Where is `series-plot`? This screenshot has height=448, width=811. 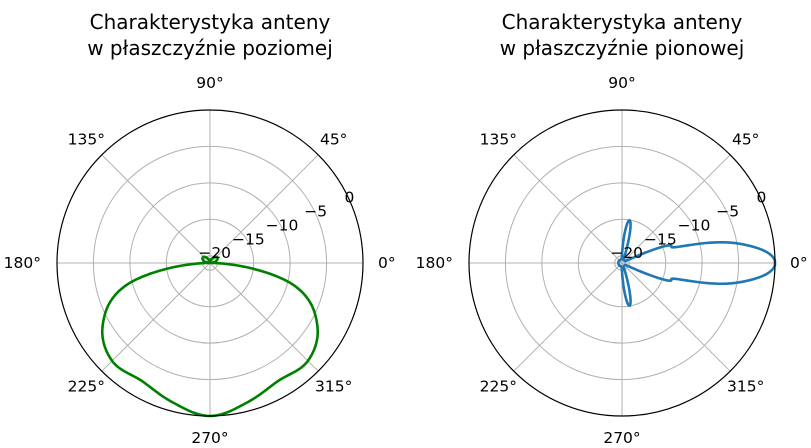
series-plot is located at coordinates (210, 336).